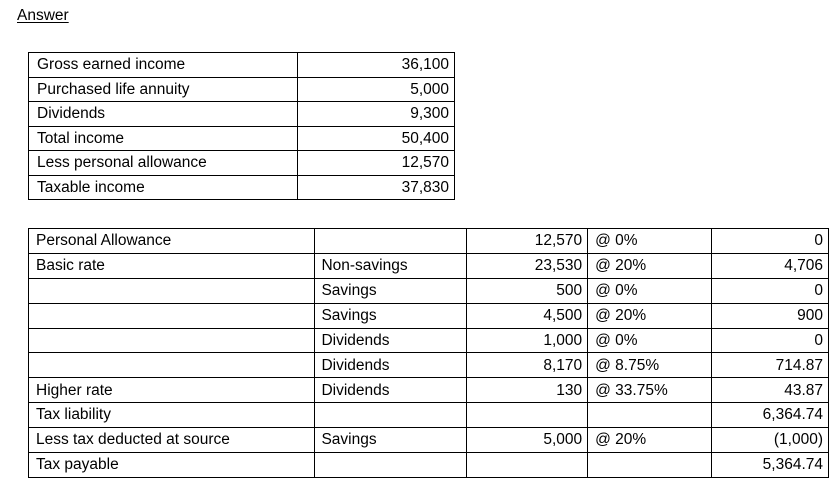 The width and height of the screenshot is (829, 490). I want to click on income-row-value: 36,100, so click(376, 65).